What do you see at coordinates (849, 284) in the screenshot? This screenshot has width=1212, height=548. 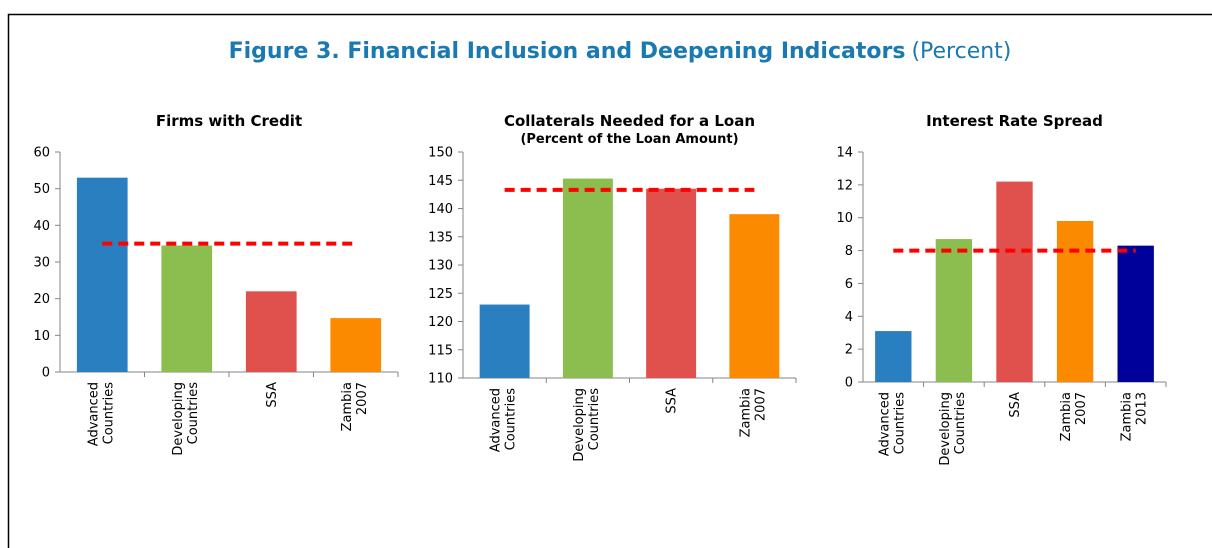 I see `y-tick-label: 6` at bounding box center [849, 284].